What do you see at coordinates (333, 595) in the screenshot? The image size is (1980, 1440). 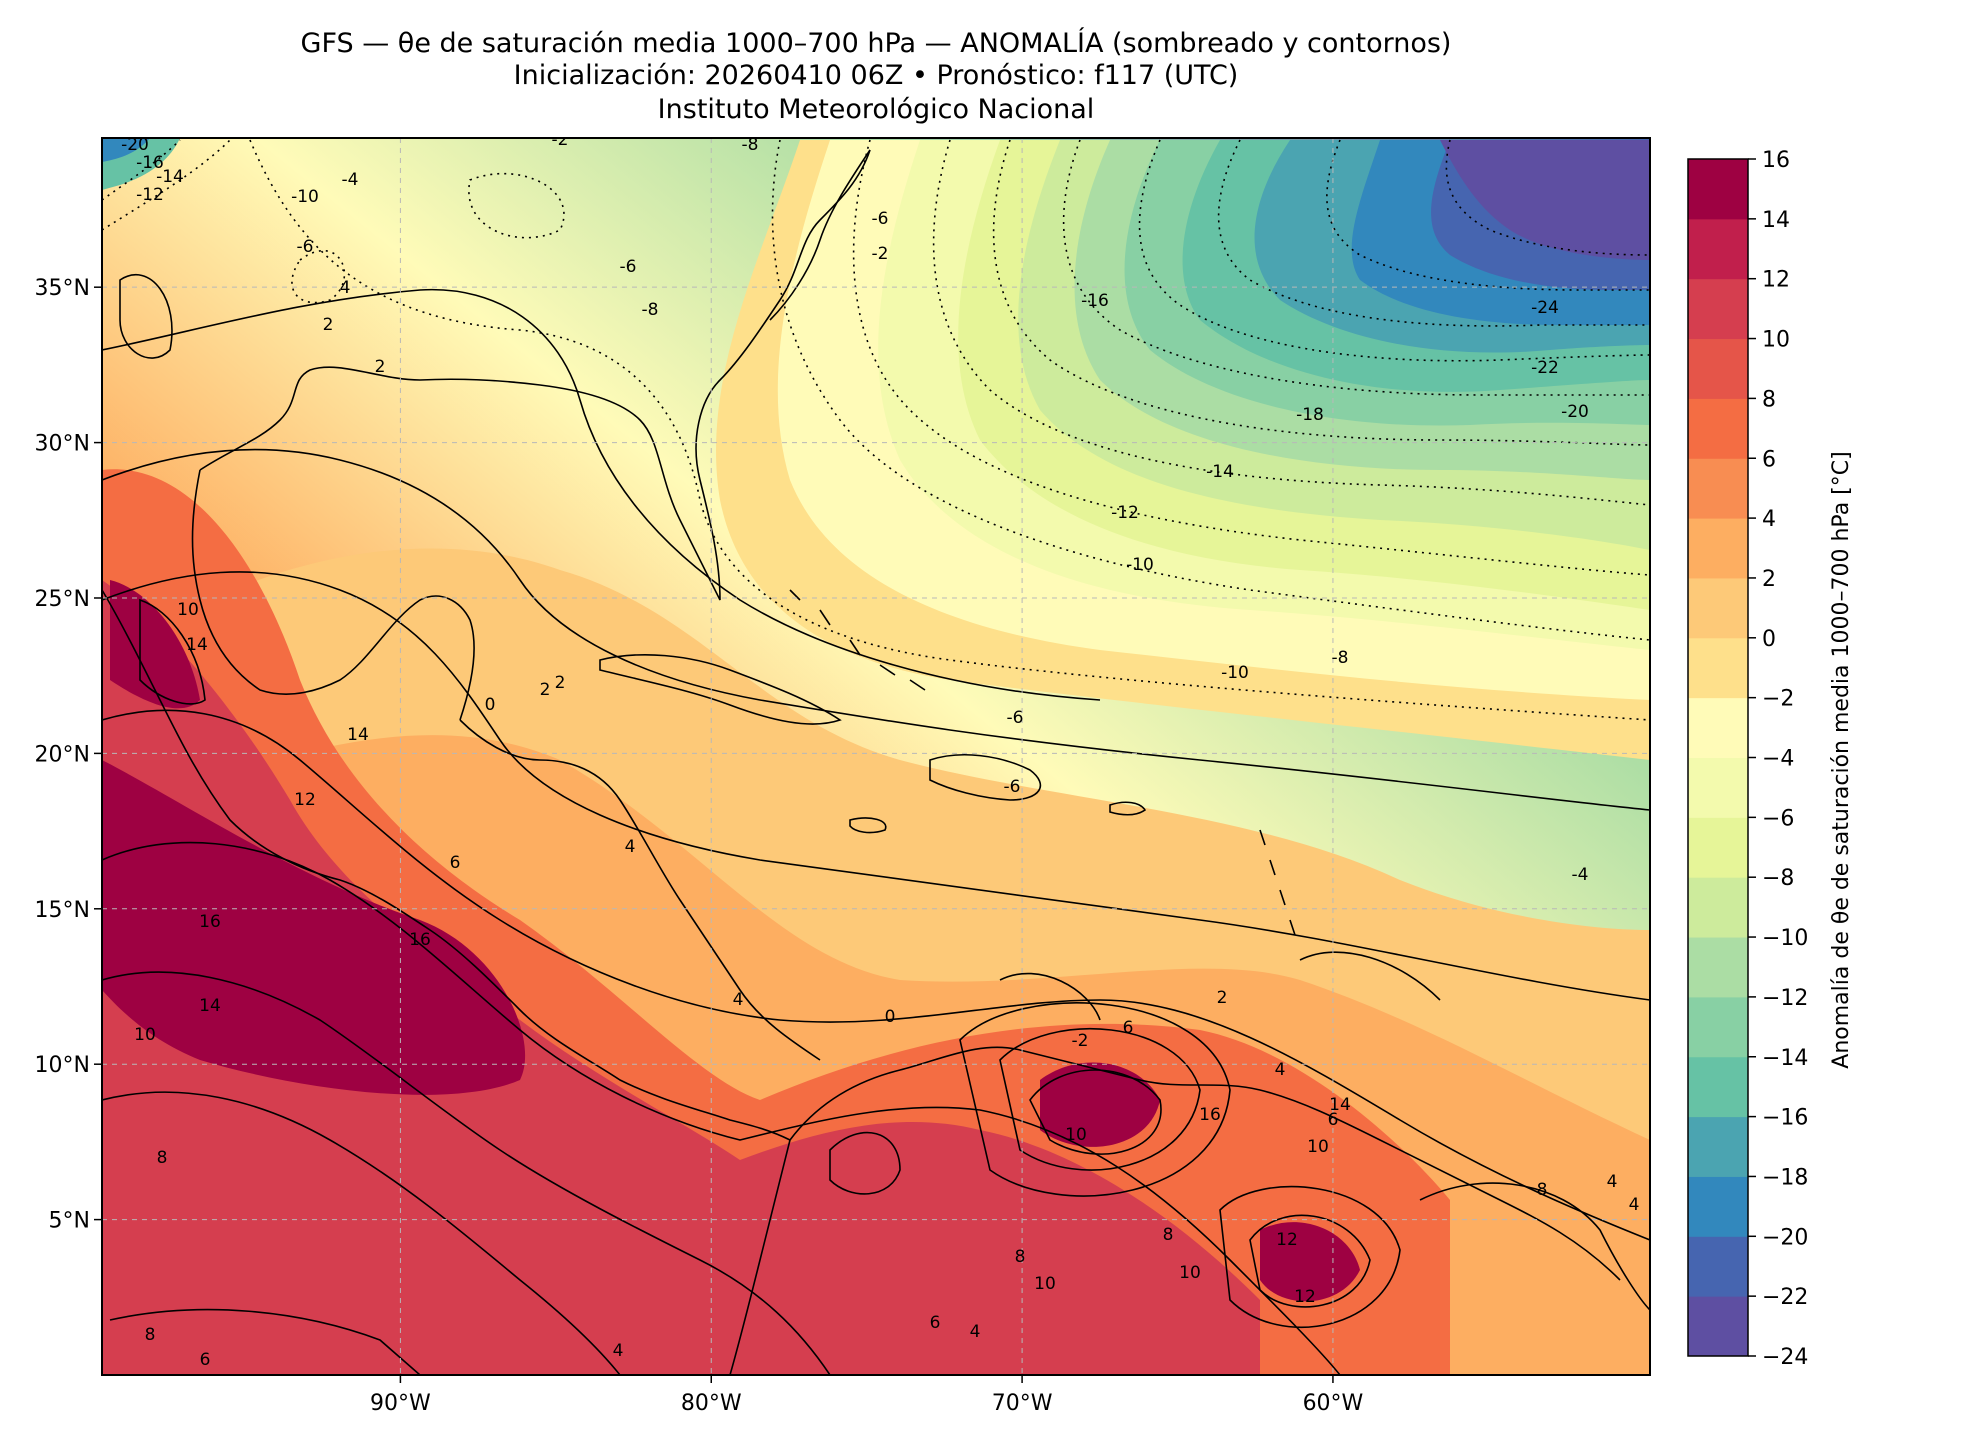 I see `coastline-mexico-east` at bounding box center [333, 595].